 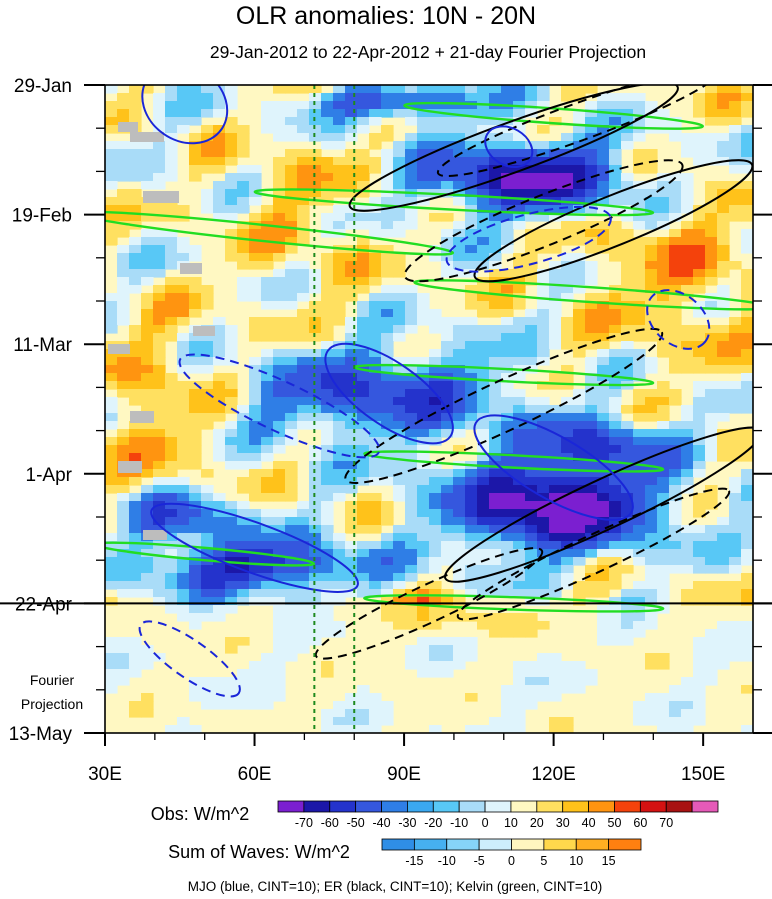 I want to click on obs-colorbar-swatch, so click(x=472, y=806).